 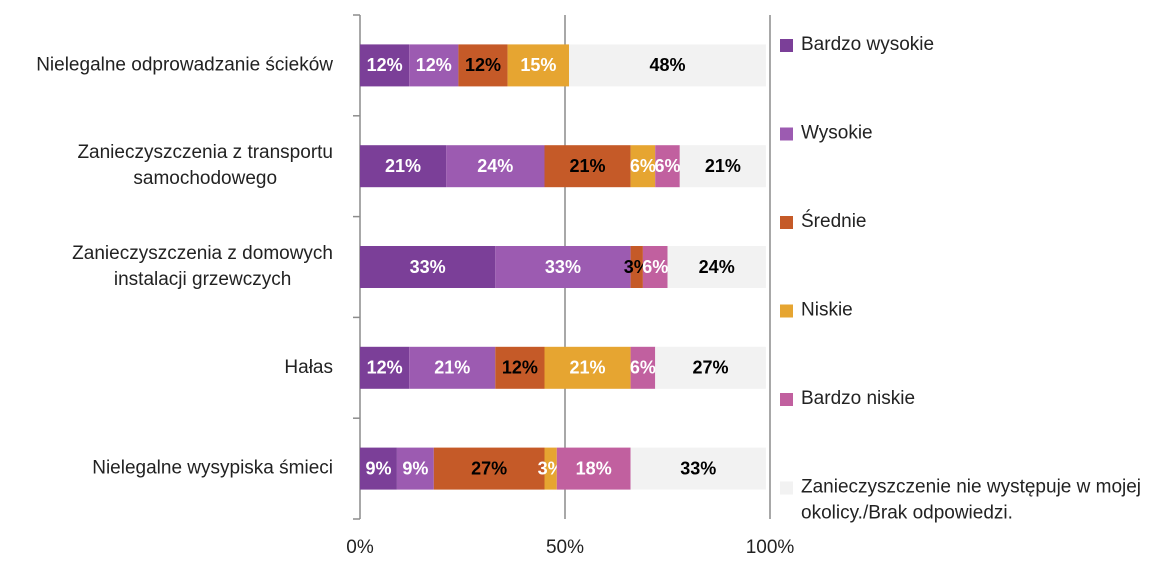 I want to click on legend-label: Średnie, so click(x=834, y=221).